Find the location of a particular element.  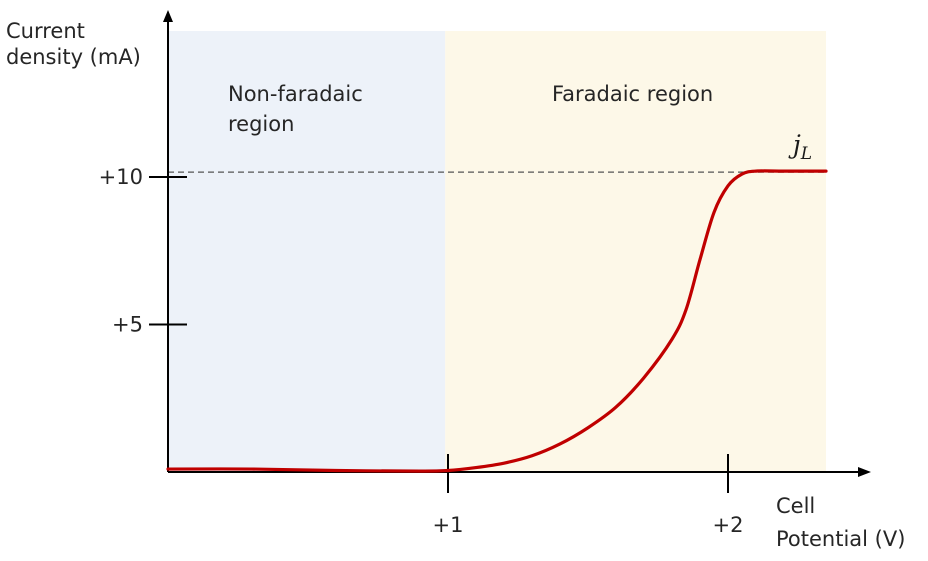

y-tick-label: +10 is located at coordinates (121, 177).